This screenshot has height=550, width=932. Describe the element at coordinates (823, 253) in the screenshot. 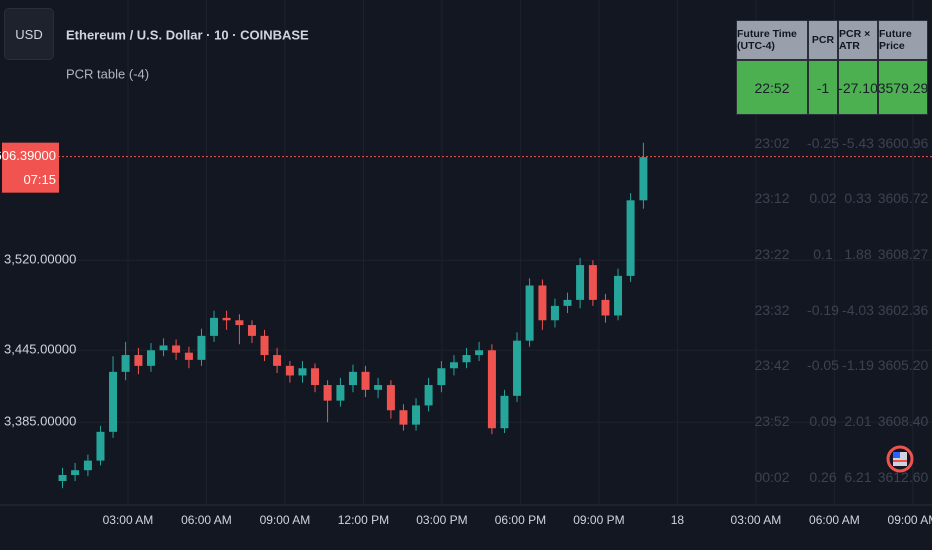

I see `table-cell: 0.1` at that location.